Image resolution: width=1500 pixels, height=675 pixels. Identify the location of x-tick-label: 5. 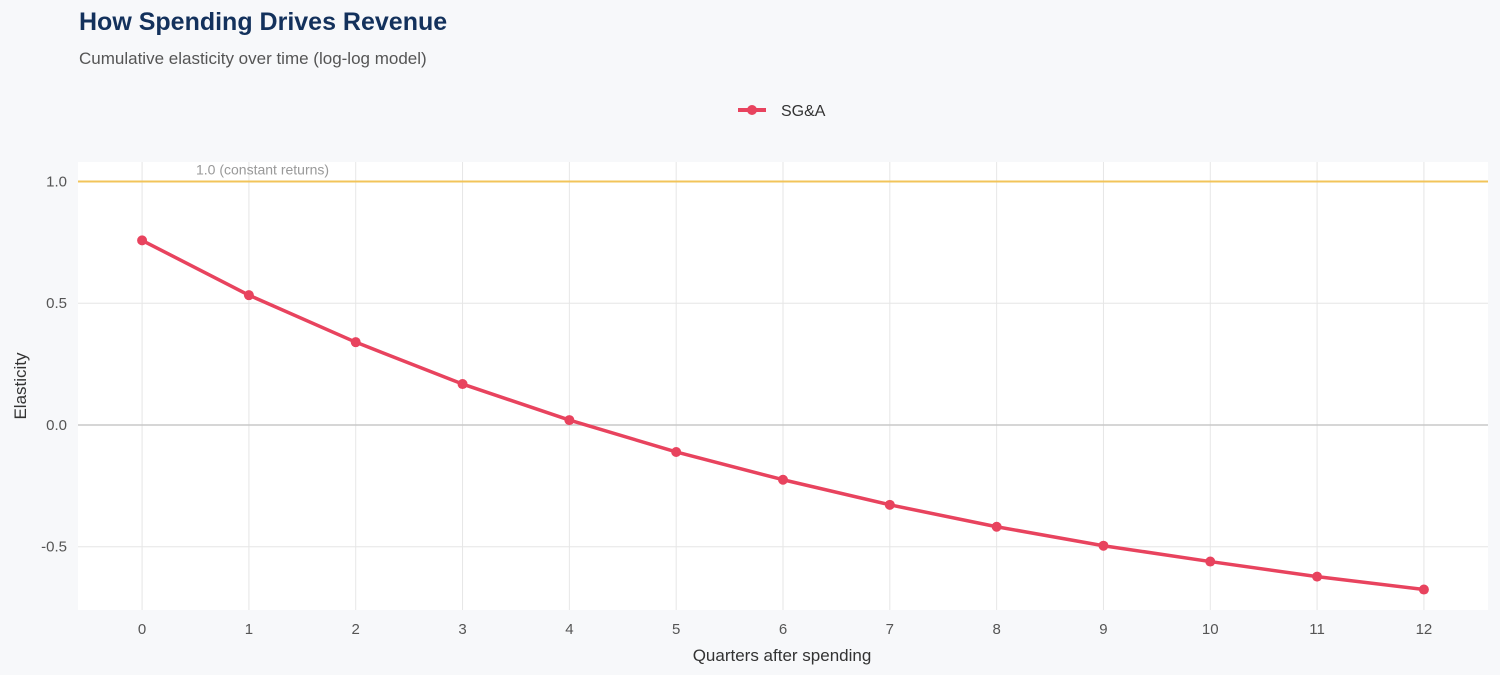
(676, 629).